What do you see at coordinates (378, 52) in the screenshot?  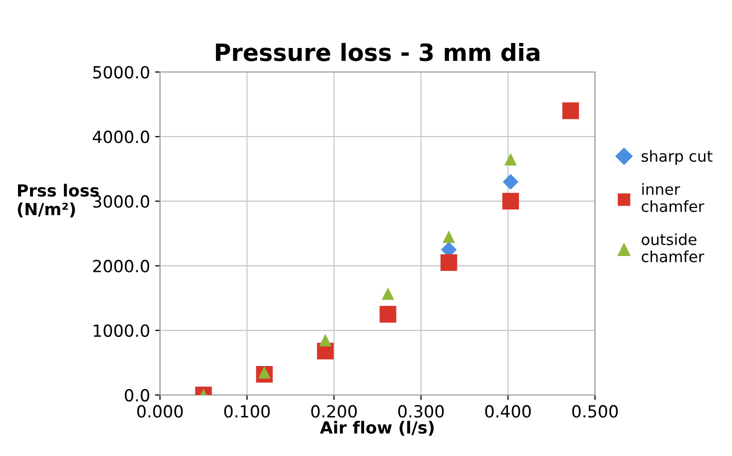 I see `chart-title: Pressure loss - 3 mm dia` at bounding box center [378, 52].